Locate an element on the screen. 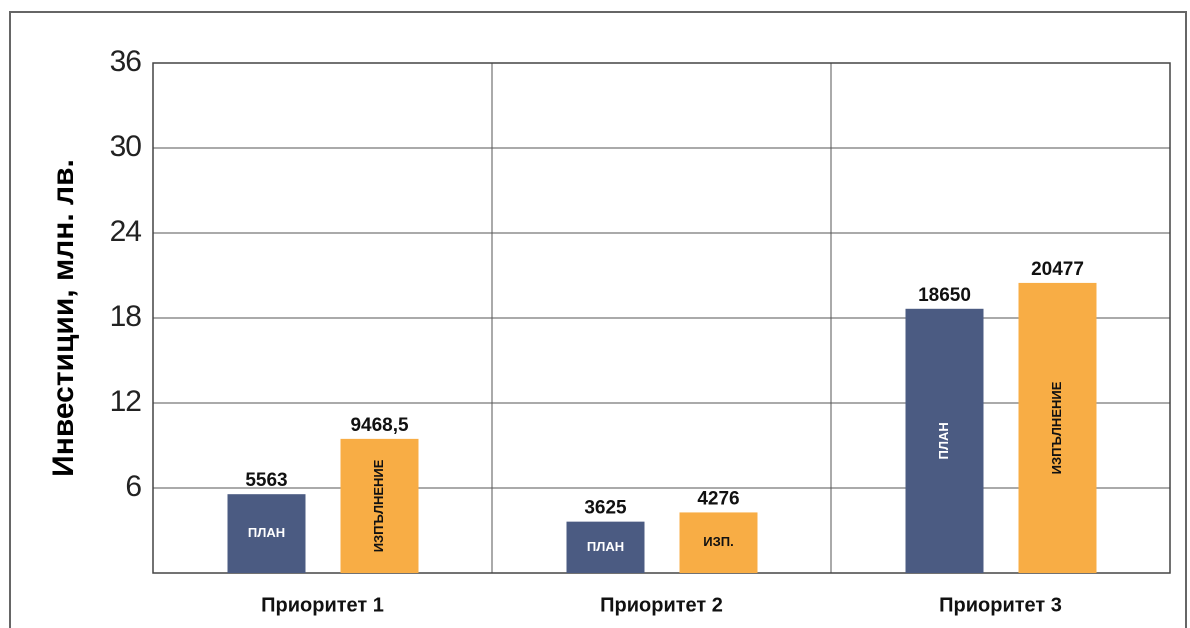 Image resolution: width=1190 pixels, height=628 pixels. value-label: 4276 is located at coordinates (718, 498).